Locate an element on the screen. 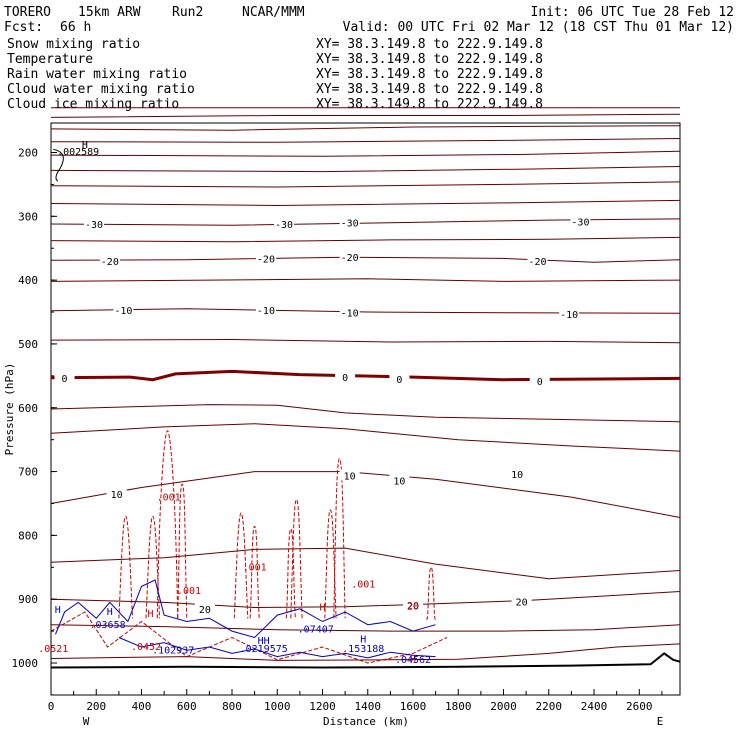 Image resolution: width=740 pixels, height=740 pixels. isotherm-p22 is located at coordinates (365, 628).